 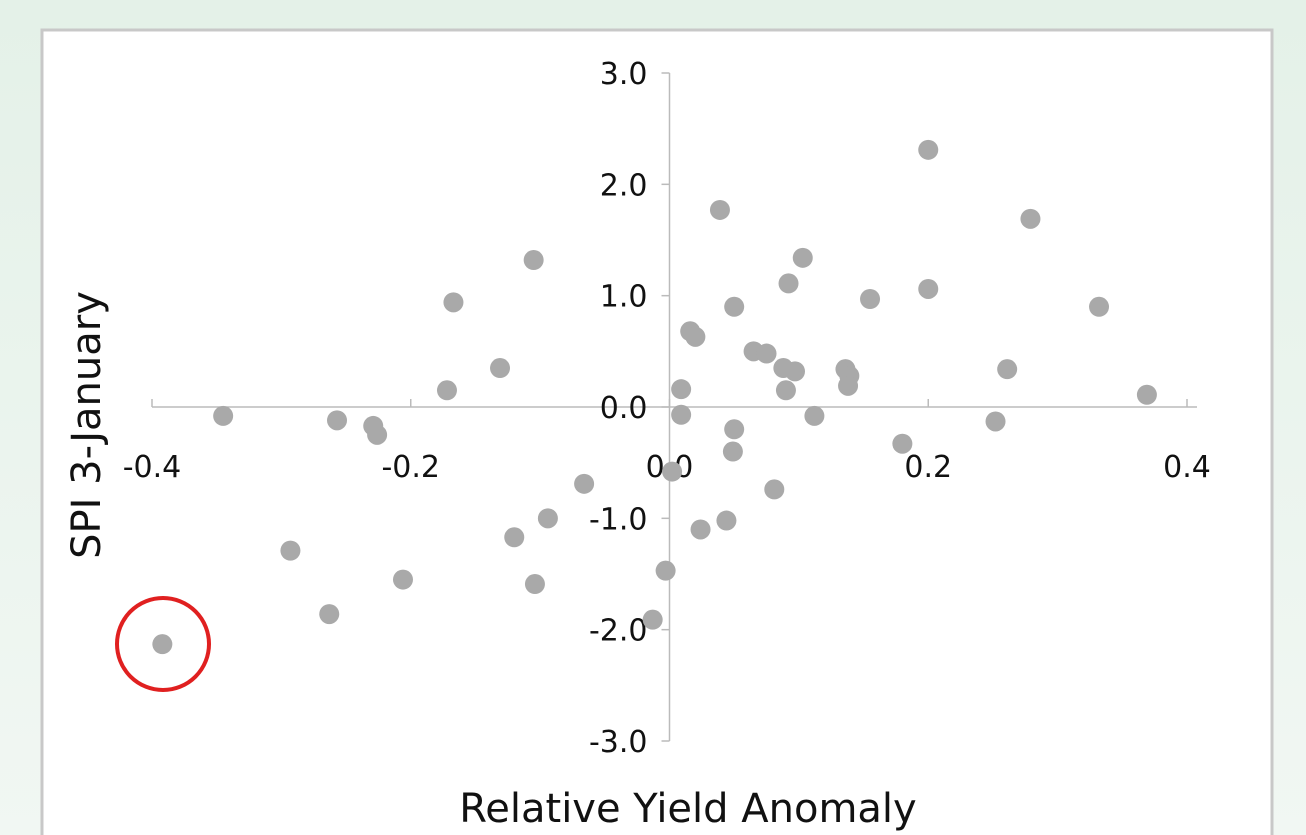 I want to click on y-tick-label: 1.0, so click(x=624, y=297).